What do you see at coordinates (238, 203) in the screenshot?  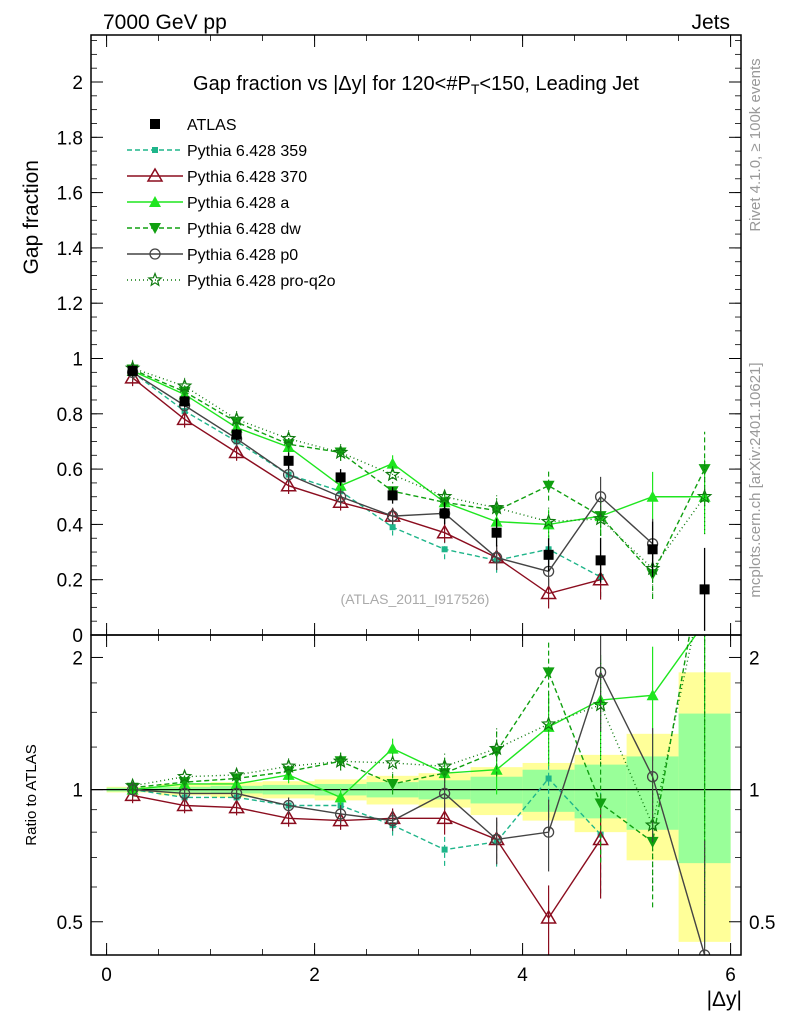 I see `legend-label: Pythia 6.428 a` at bounding box center [238, 203].